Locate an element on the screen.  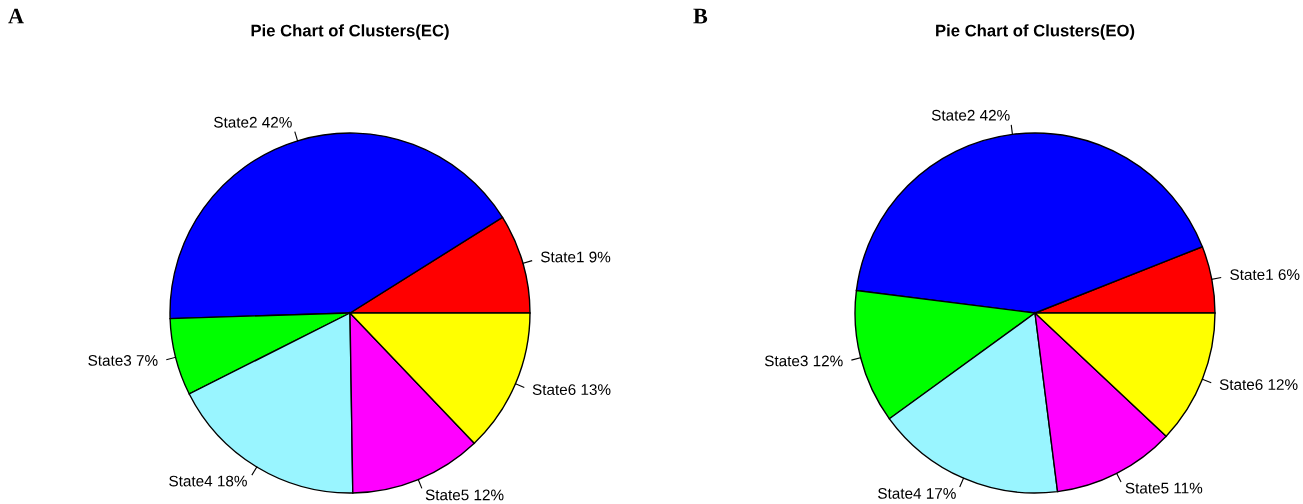
slice-label: State5 12% is located at coordinates (464, 495).